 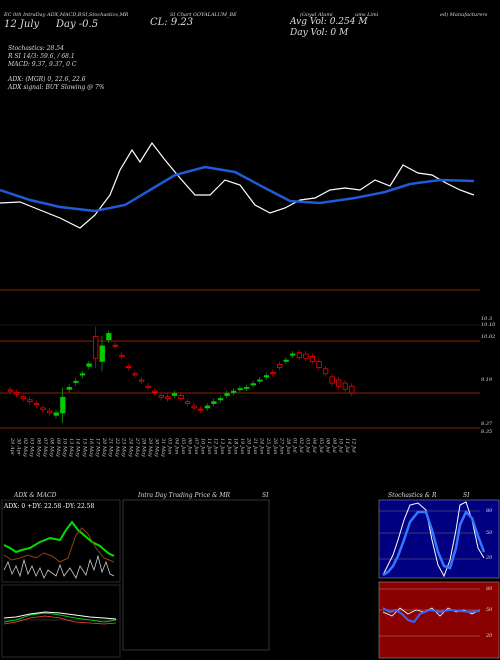 I want to click on date-label-48: 08 Jul, so click(x=327, y=445).